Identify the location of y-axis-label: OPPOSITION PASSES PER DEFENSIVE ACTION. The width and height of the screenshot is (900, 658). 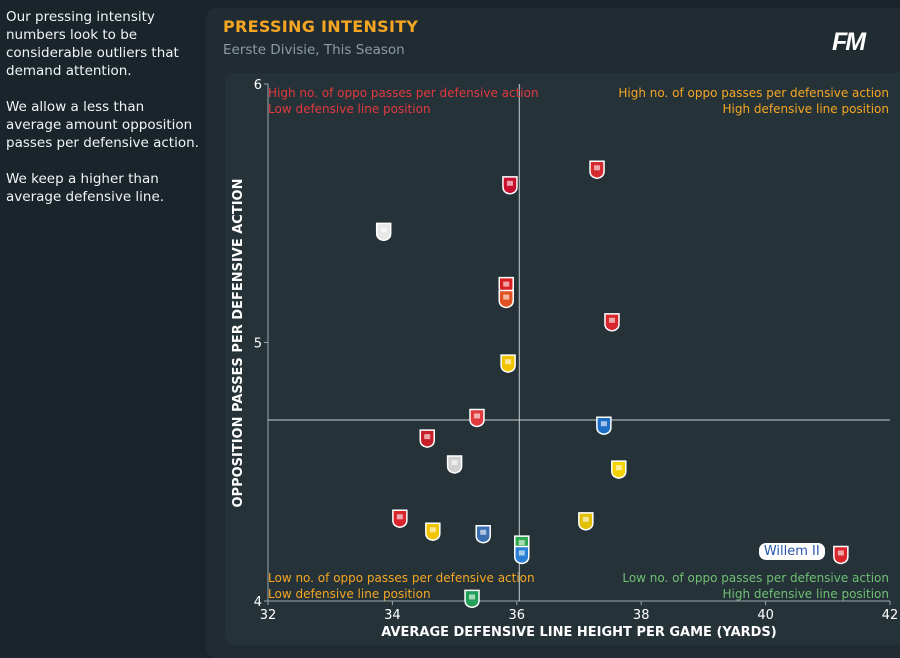
(238, 343).